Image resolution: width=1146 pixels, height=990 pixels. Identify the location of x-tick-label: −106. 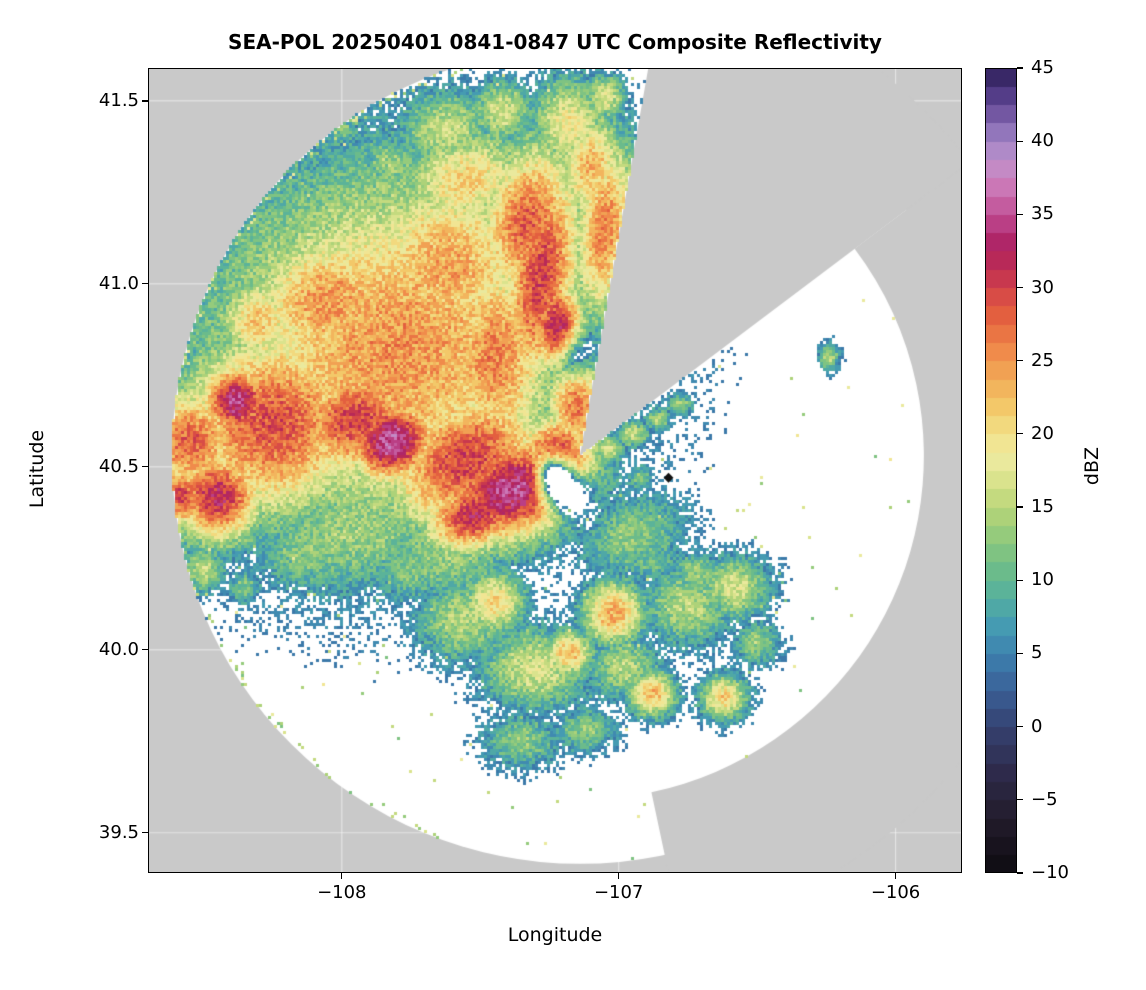
(895, 892).